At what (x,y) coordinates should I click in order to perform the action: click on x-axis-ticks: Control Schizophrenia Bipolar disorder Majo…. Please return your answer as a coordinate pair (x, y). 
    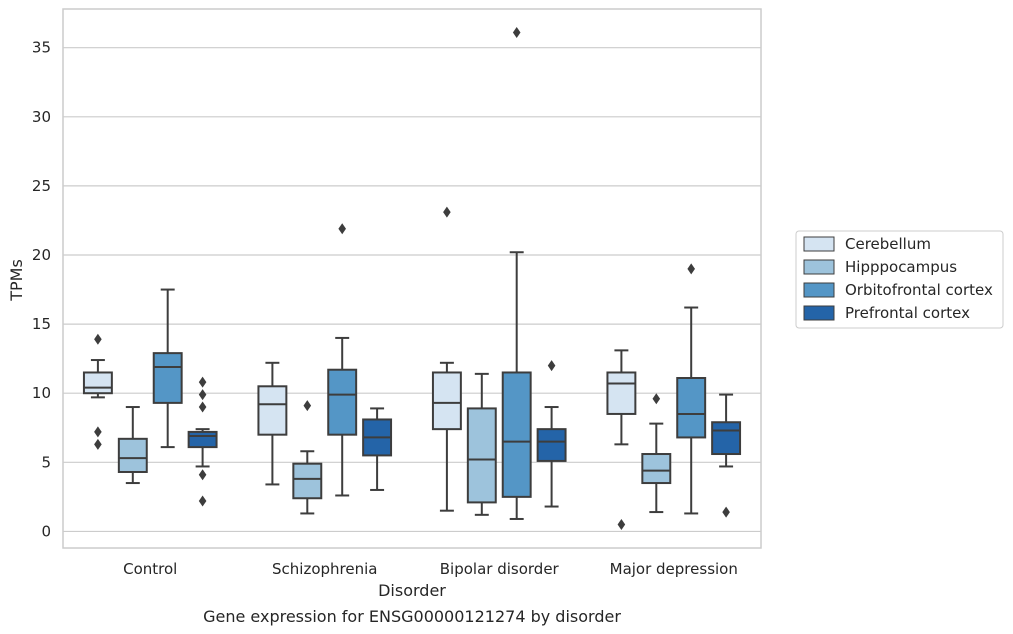
    Looking at the image, I should click on (430, 569).